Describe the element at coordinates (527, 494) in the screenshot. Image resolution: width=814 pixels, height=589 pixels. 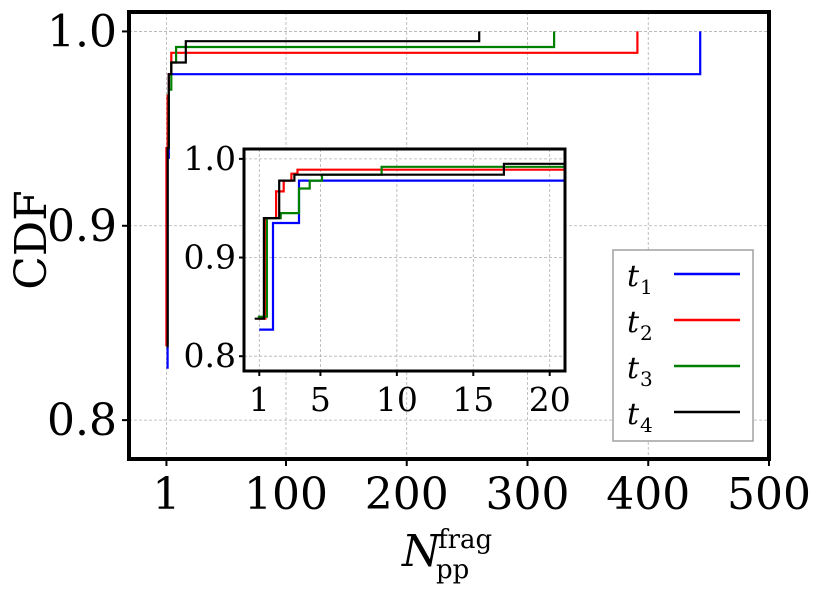
I see `main-xtick-label-3: 300` at that location.